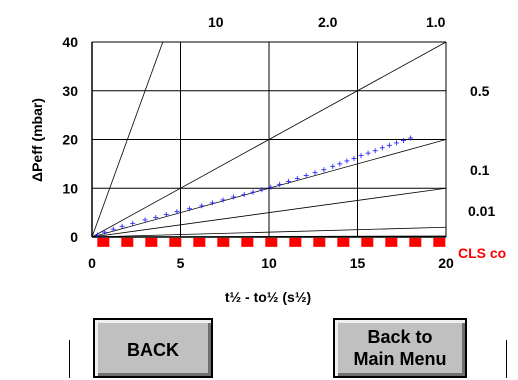 This screenshot has width=518, height=380. What do you see at coordinates (92, 263) in the screenshot?
I see `x-tick-label: 0` at bounding box center [92, 263].